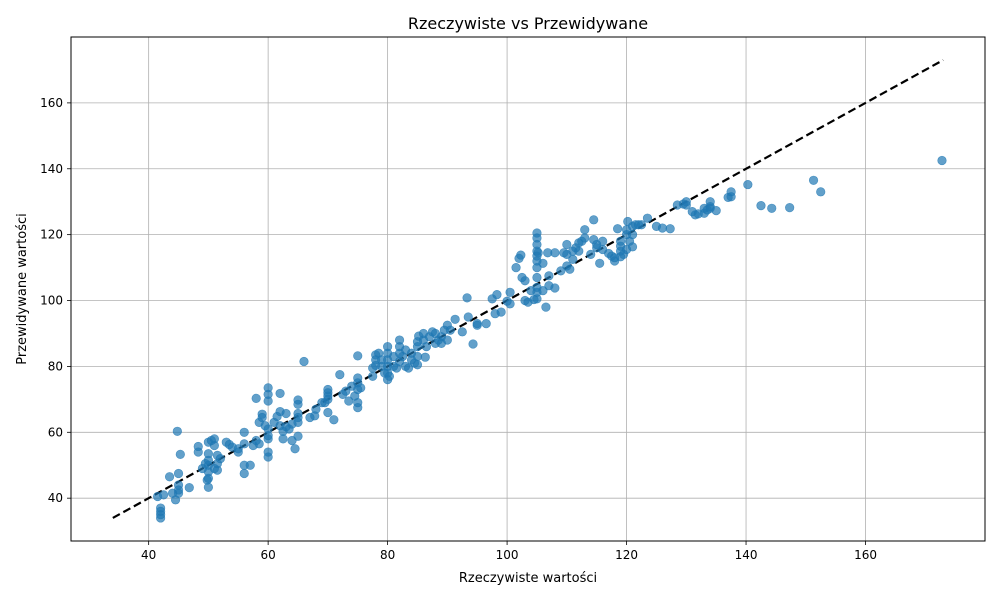 The width and height of the screenshot is (1000, 600). Describe the element at coordinates (51, 169) in the screenshot. I see `y-tick-label: 140` at that location.